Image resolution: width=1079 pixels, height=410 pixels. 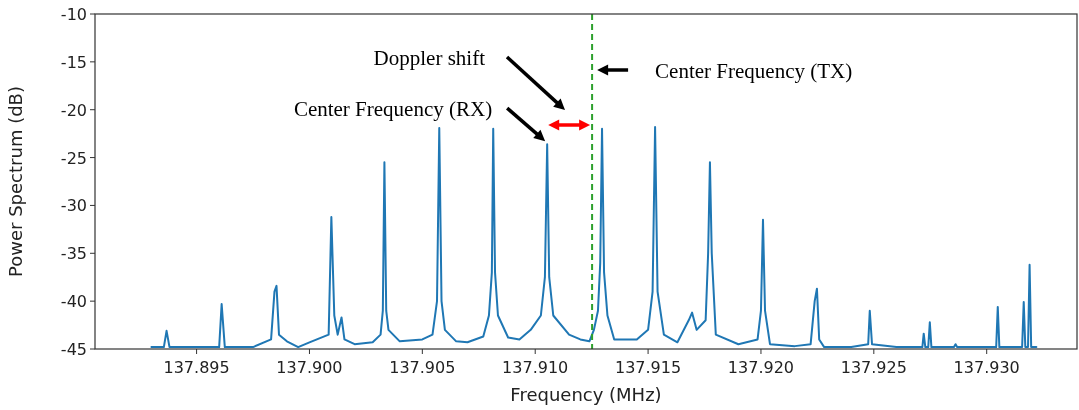 I want to click on y-tick-label: -35, so click(x=73, y=254).